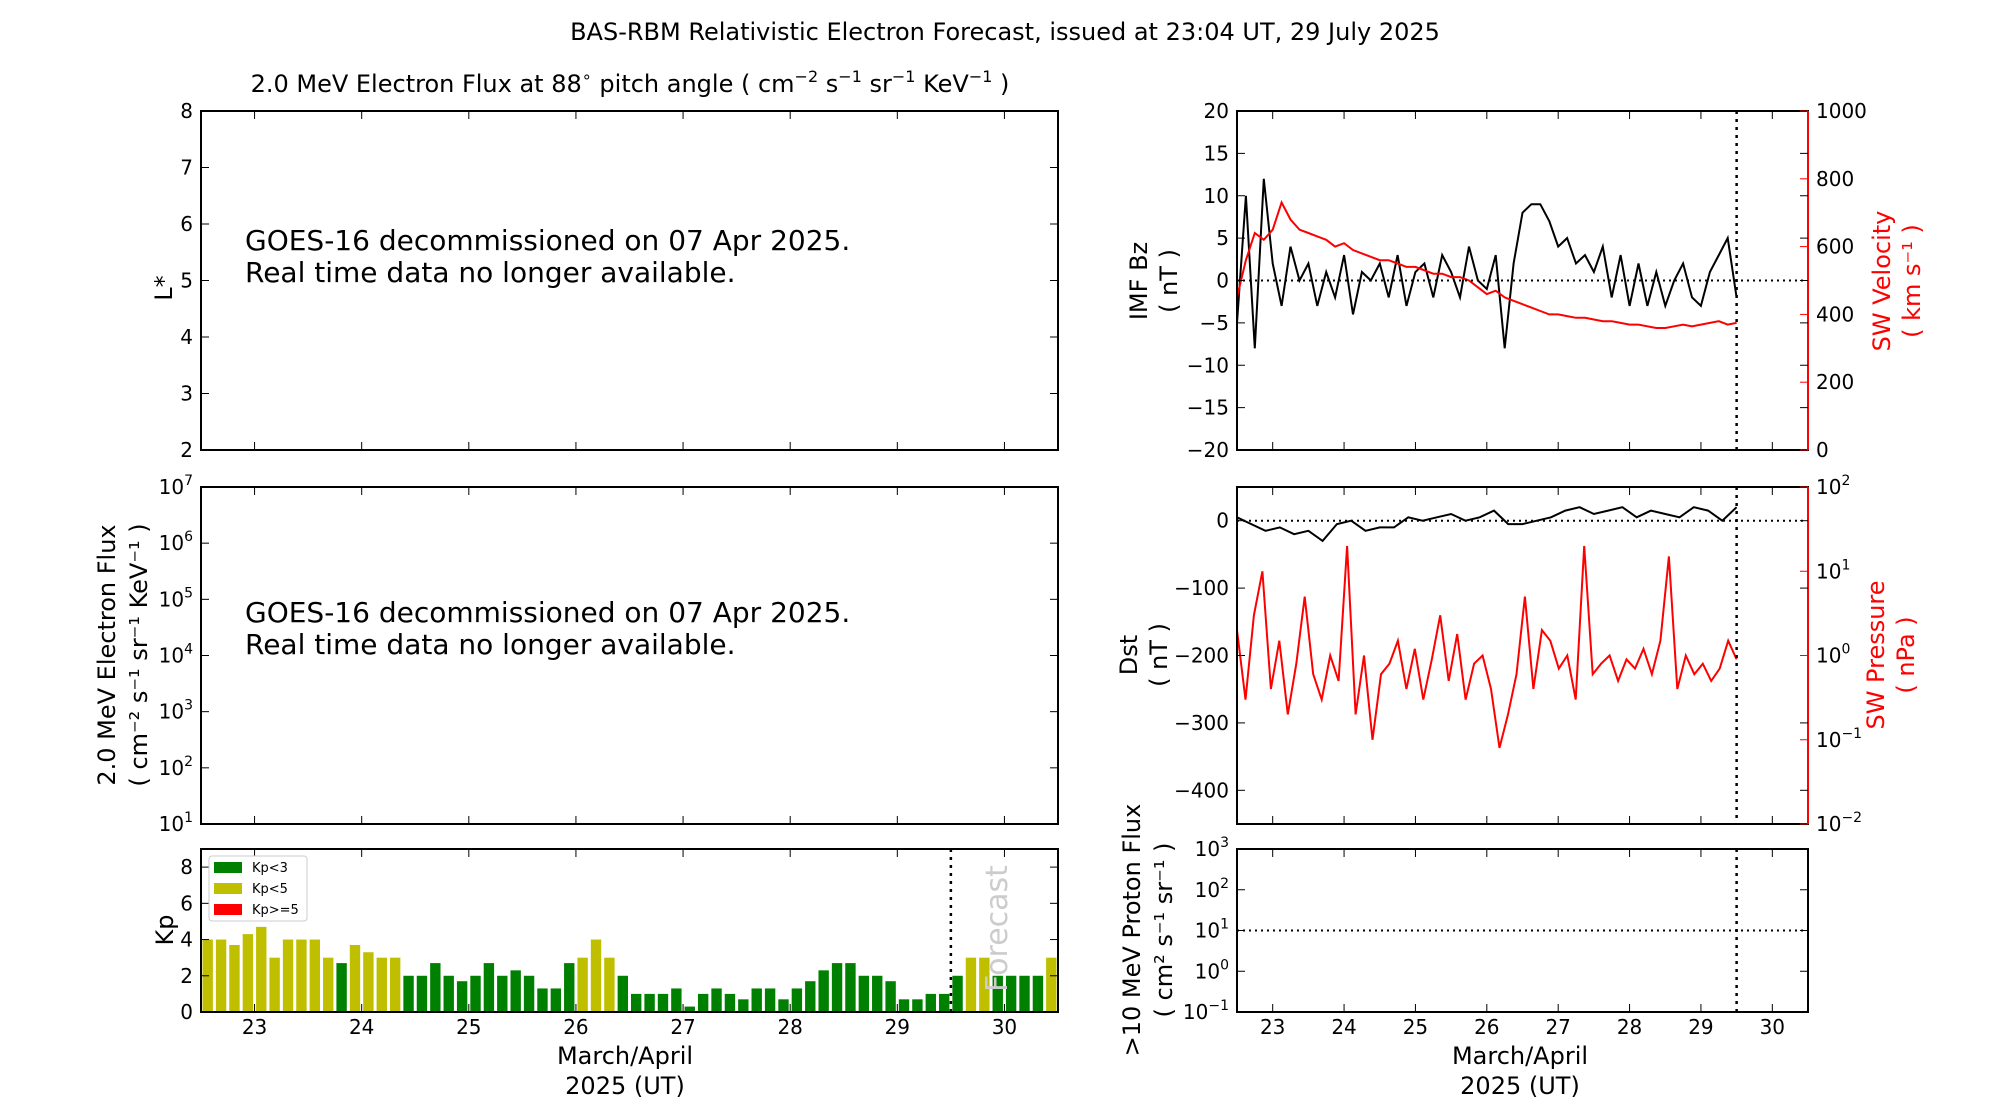  I want to click on forecast-label: Forecast, so click(997, 928).